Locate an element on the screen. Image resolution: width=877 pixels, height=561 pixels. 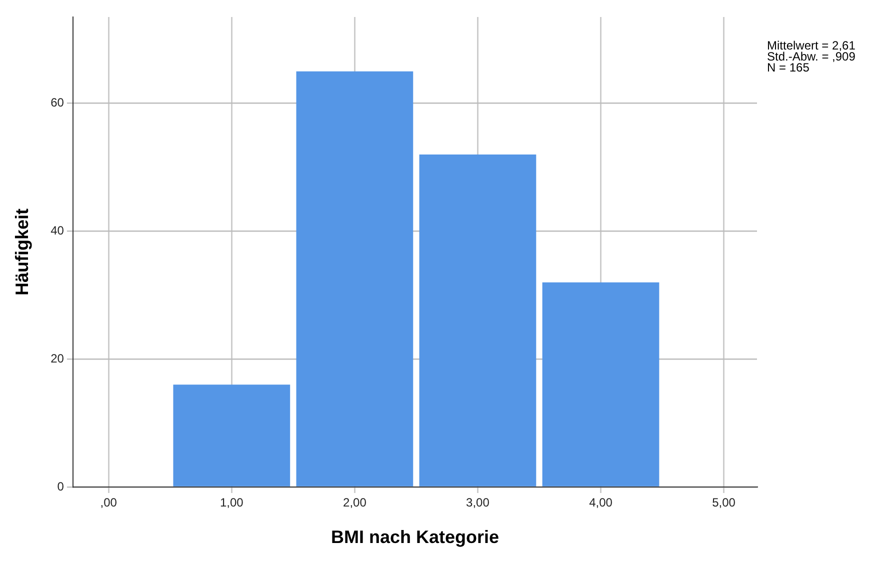
x-tick-label: ,00 is located at coordinates (109, 503).